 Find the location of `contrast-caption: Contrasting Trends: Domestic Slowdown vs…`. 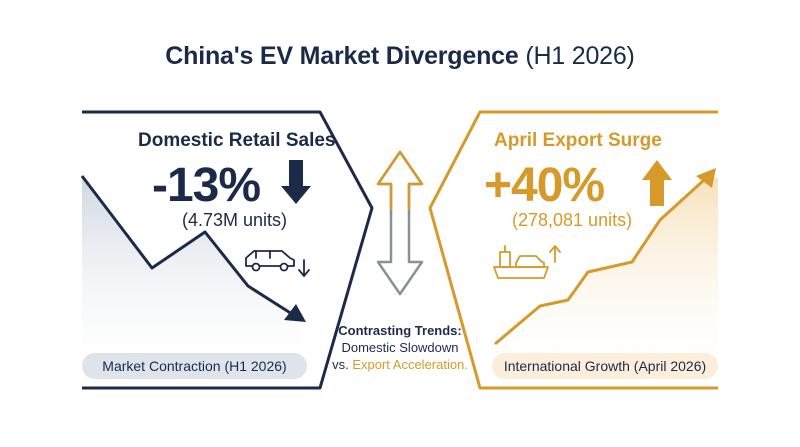

contrast-caption: Contrasting Trends: Domestic Slowdown vs… is located at coordinates (400, 347).